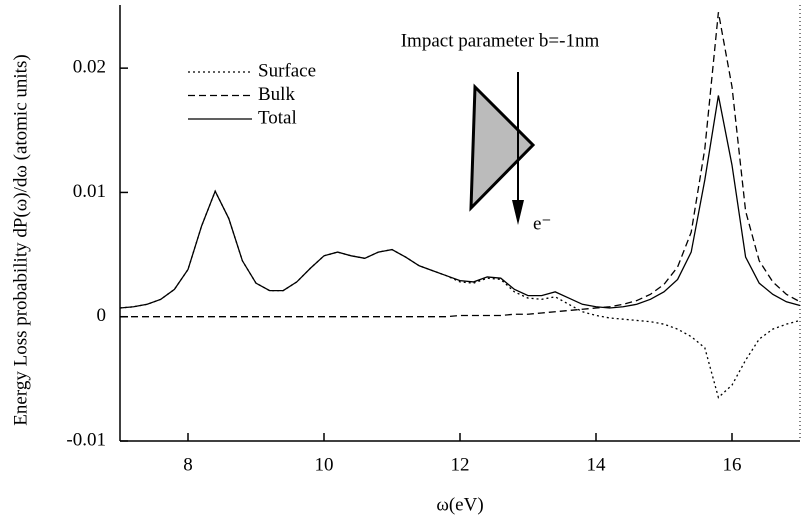 This screenshot has width=801, height=521. What do you see at coordinates (277, 117) in the screenshot?
I see `legend-label: Total` at bounding box center [277, 117].